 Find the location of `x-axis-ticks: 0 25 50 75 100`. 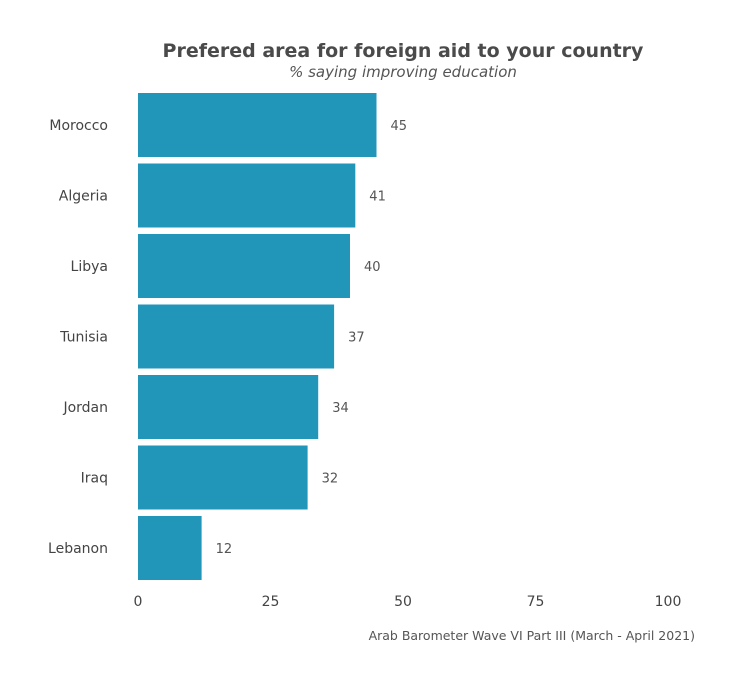

x-axis-ticks: 0 25 50 75 100 is located at coordinates (408, 602).